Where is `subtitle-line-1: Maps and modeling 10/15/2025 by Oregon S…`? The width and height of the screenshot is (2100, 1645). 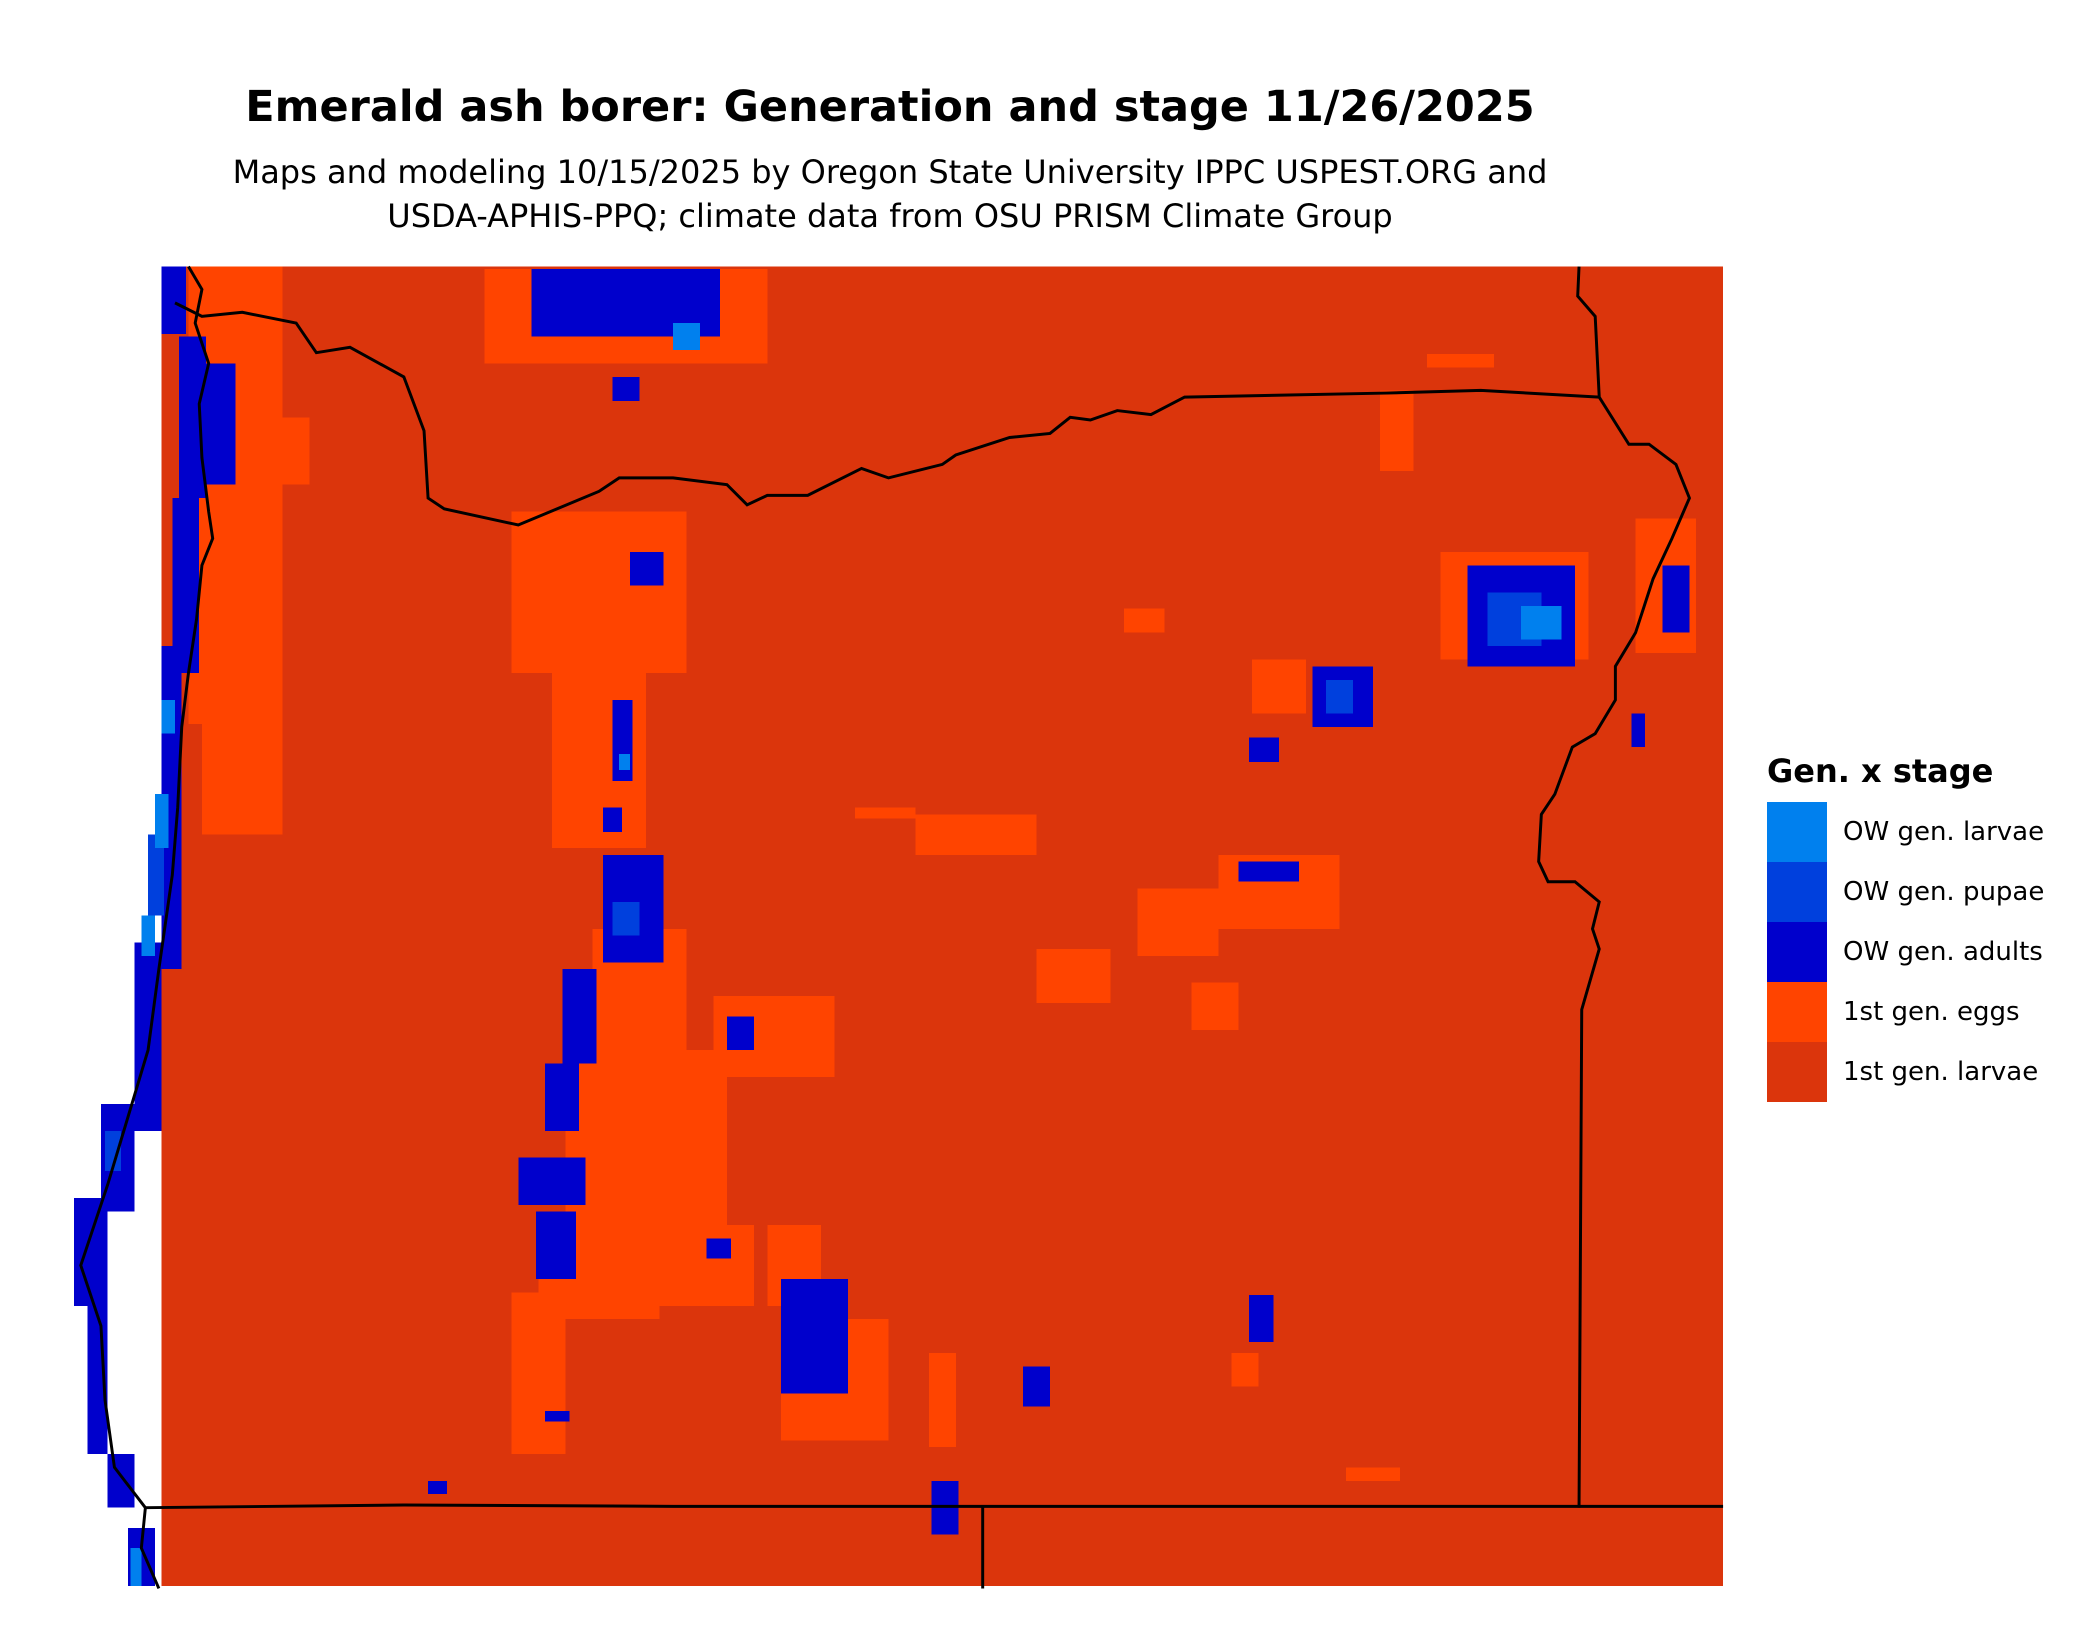 subtitle-line-1: Maps and modeling 10/15/2025 by Oregon S… is located at coordinates (890, 172).